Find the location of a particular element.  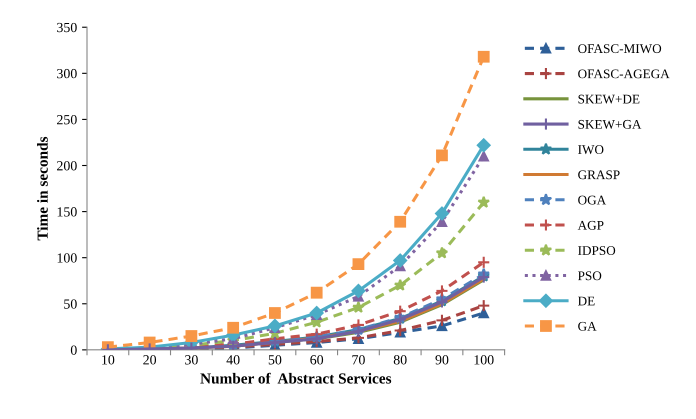

legend-label: PSO is located at coordinates (590, 275).